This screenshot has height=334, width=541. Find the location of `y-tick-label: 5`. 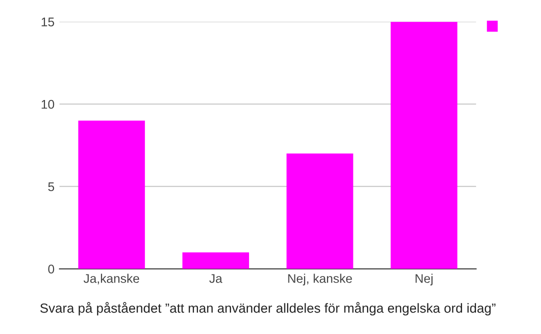

y-tick-label: 5 is located at coordinates (51, 187).